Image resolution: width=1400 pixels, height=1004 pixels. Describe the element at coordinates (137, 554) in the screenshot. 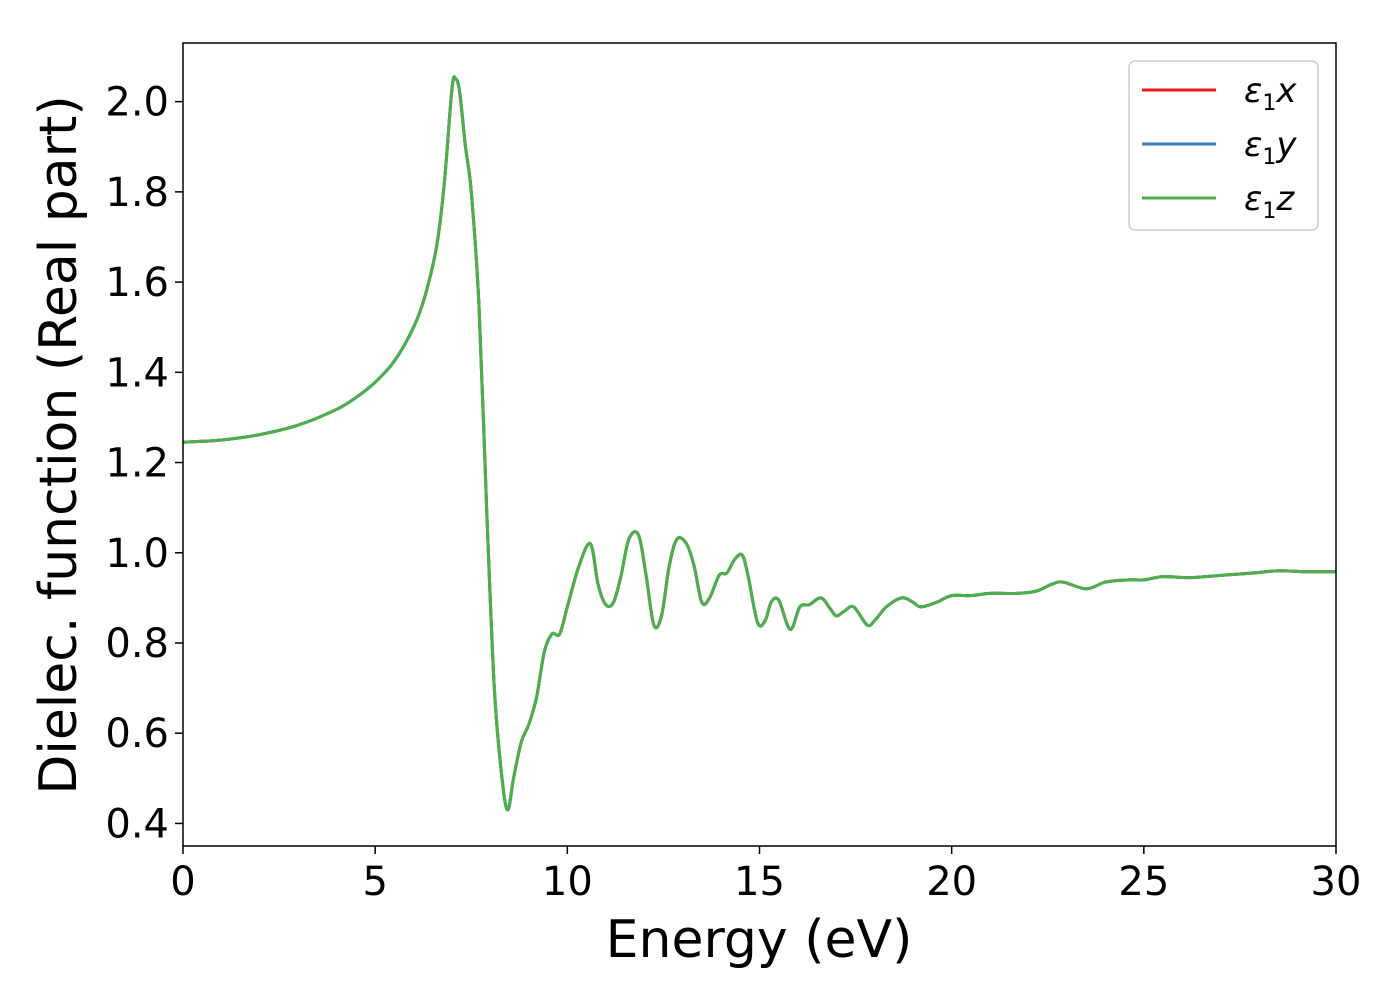

I see `y-tick-label: 1.0` at that location.